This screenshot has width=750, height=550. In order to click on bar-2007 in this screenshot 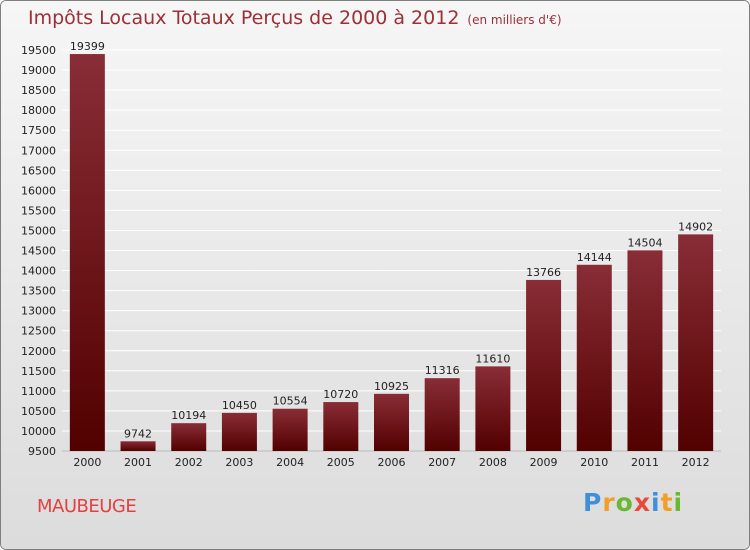, I will do `click(442, 414)`.